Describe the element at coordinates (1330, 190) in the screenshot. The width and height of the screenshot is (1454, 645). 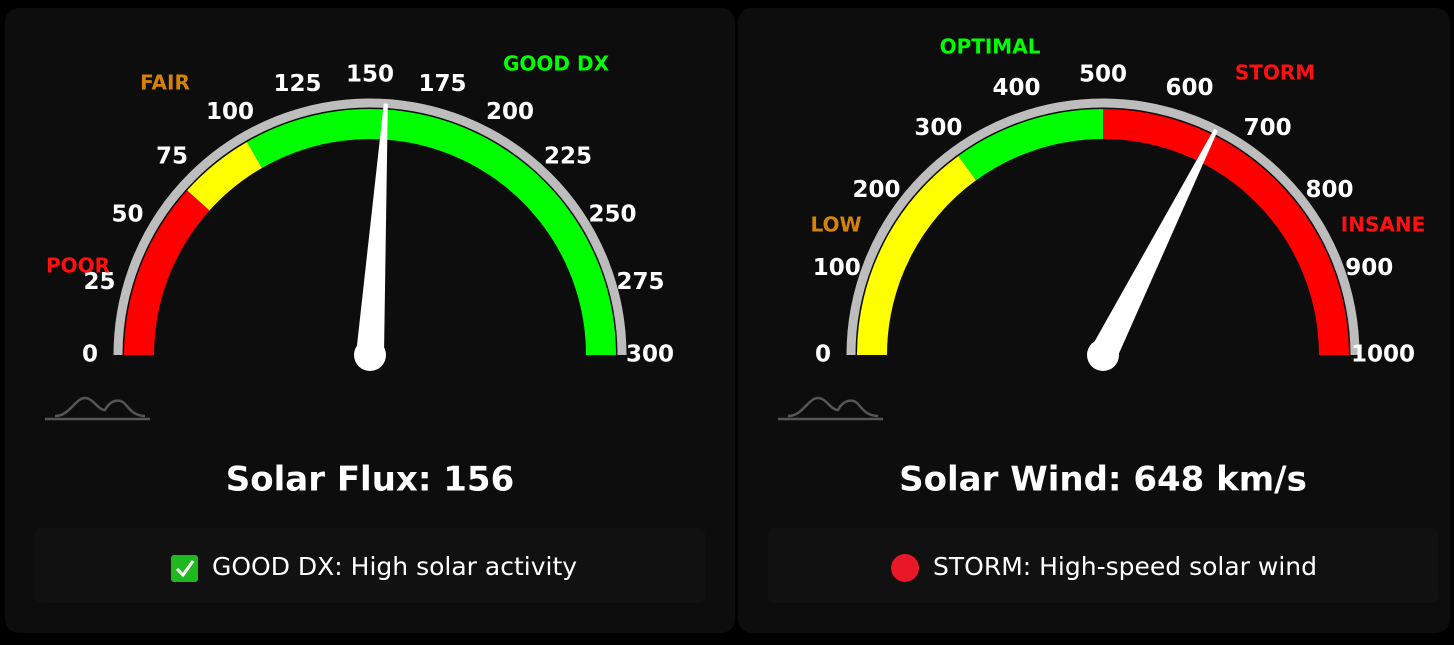
I see `tick-label: 800` at that location.